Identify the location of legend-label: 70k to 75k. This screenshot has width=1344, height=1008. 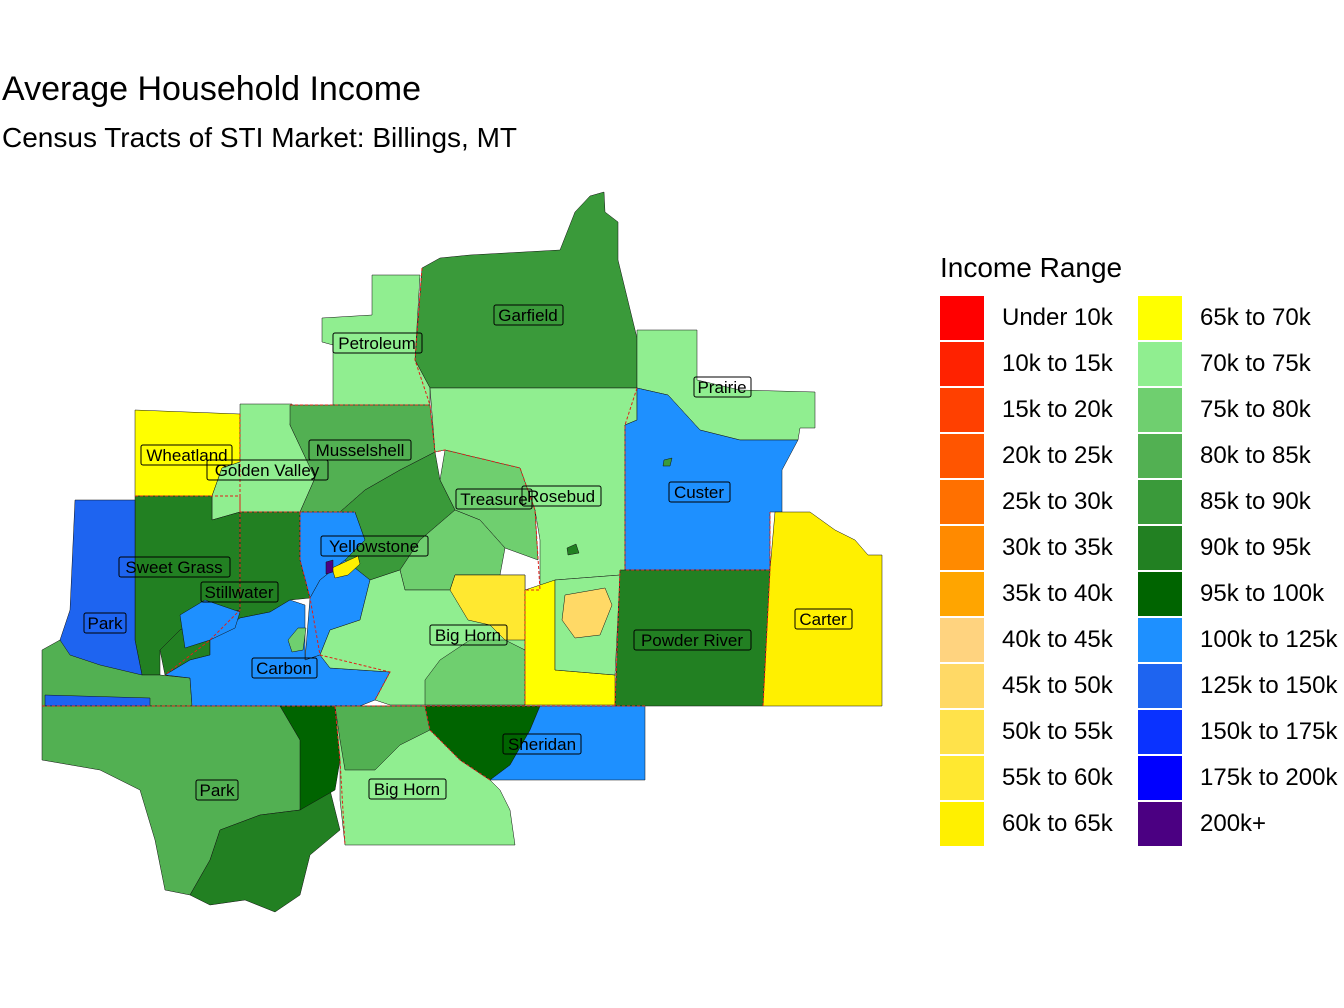
(1255, 363).